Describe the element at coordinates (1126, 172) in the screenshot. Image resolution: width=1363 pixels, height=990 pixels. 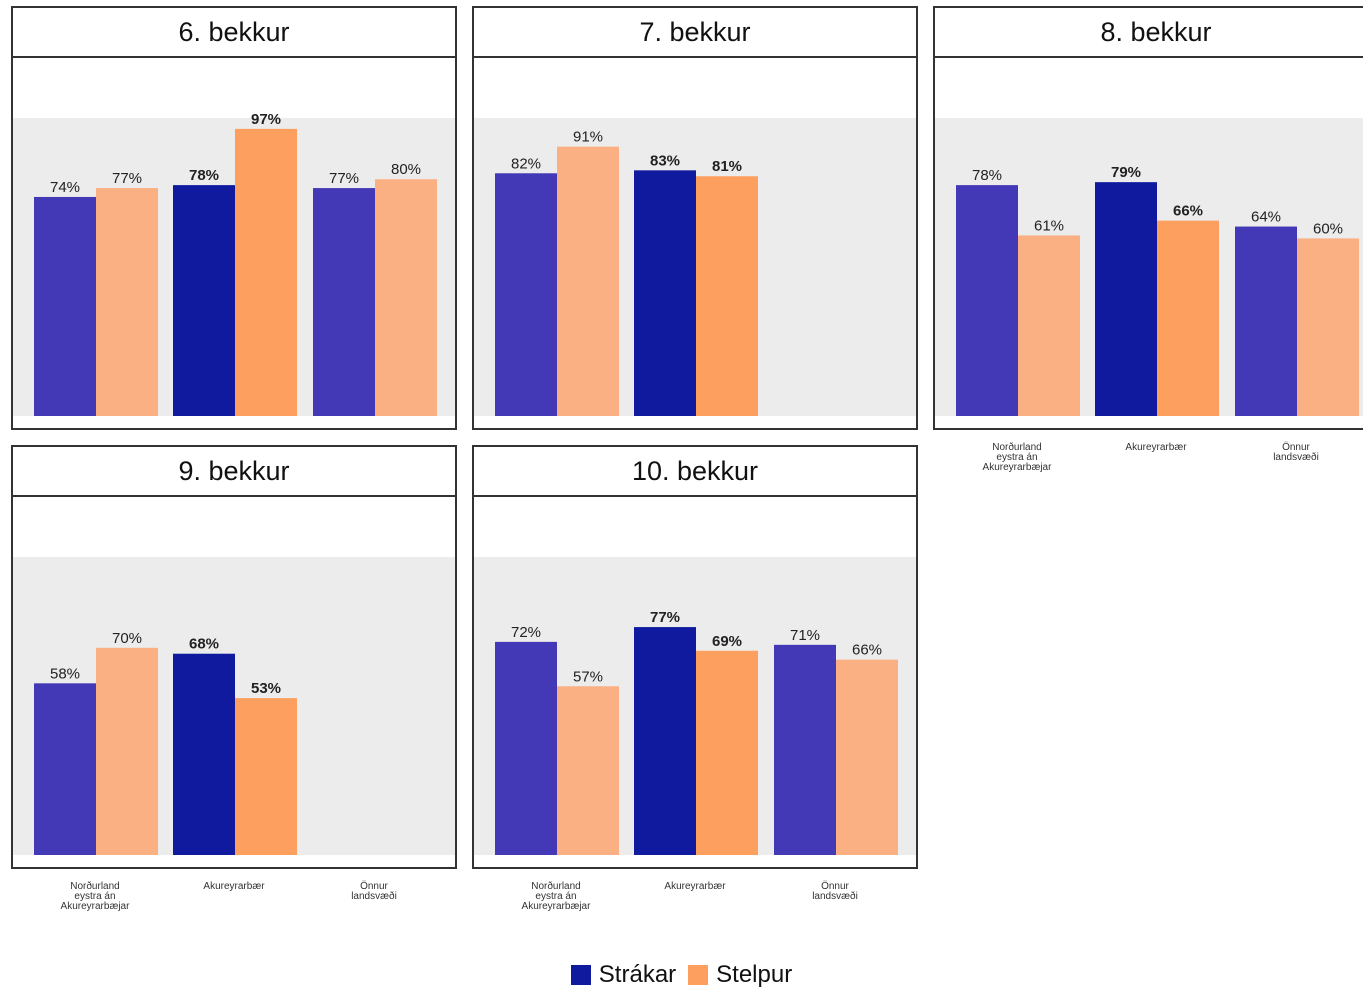
I see `bar-value-label: 79%` at that location.